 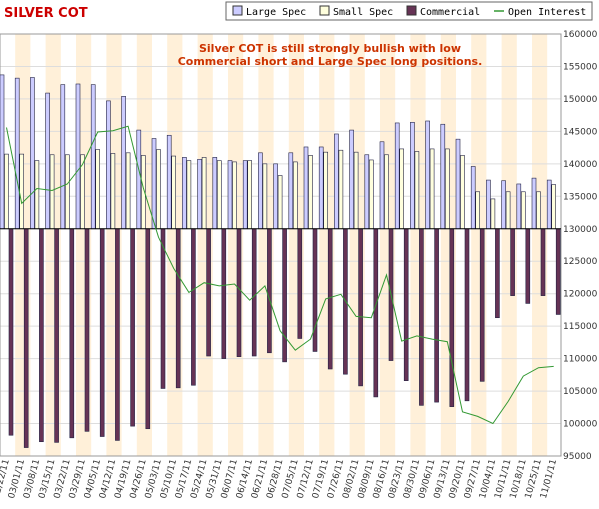 What do you see at coordinates (580, 295) in the screenshot?
I see `y-tick-label: 120000` at bounding box center [580, 295].